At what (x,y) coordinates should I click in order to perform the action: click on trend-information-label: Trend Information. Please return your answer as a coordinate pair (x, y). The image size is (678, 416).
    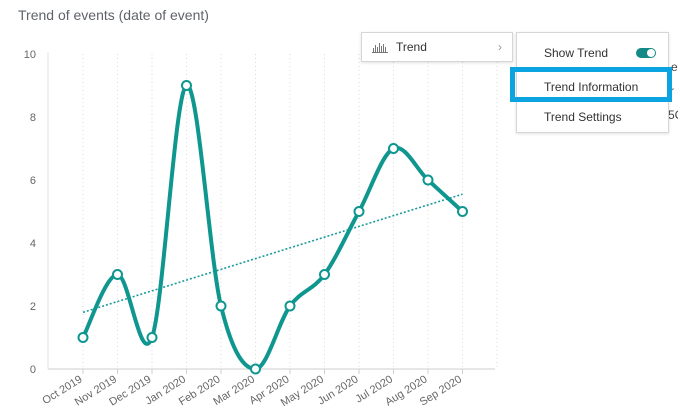
    Looking at the image, I should click on (591, 87).